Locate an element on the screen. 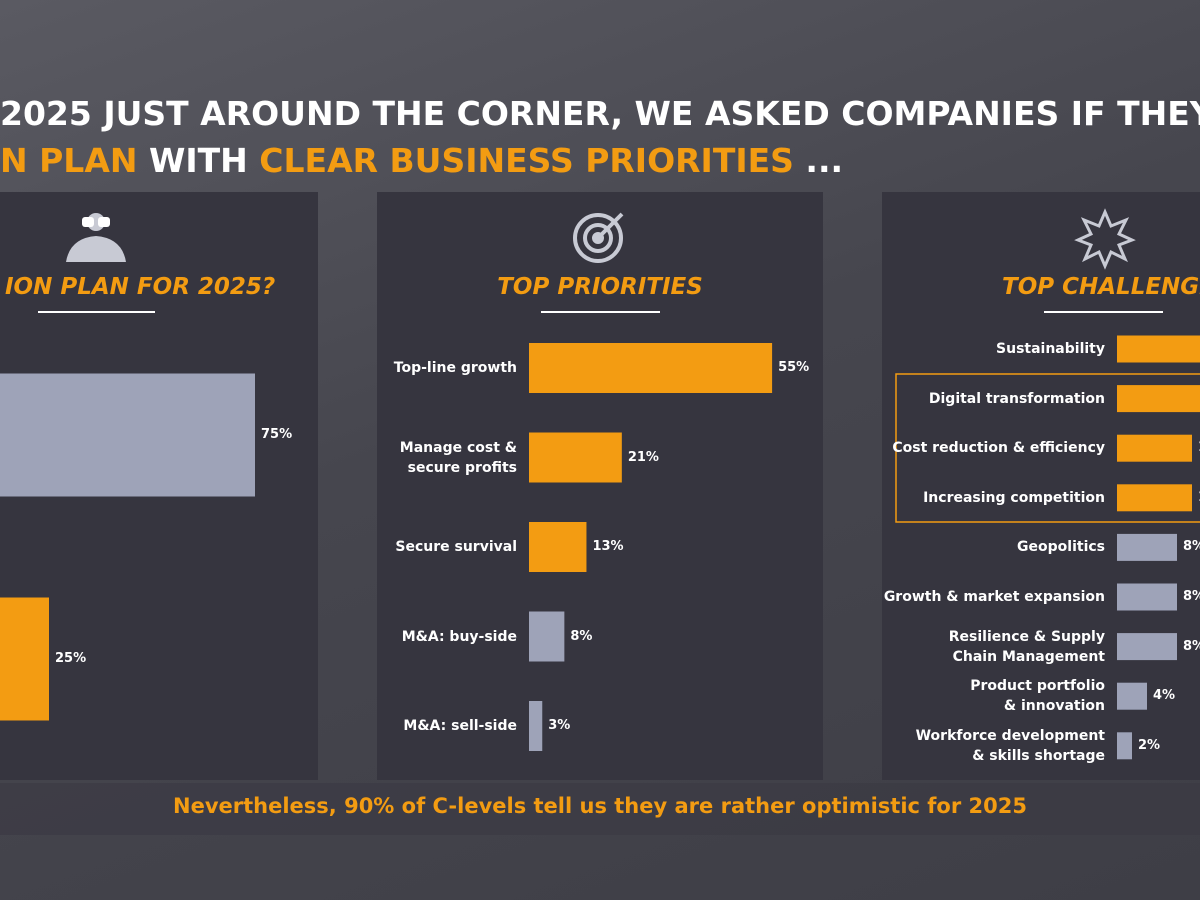 The image size is (1200, 900). value-label: 55% is located at coordinates (794, 367).